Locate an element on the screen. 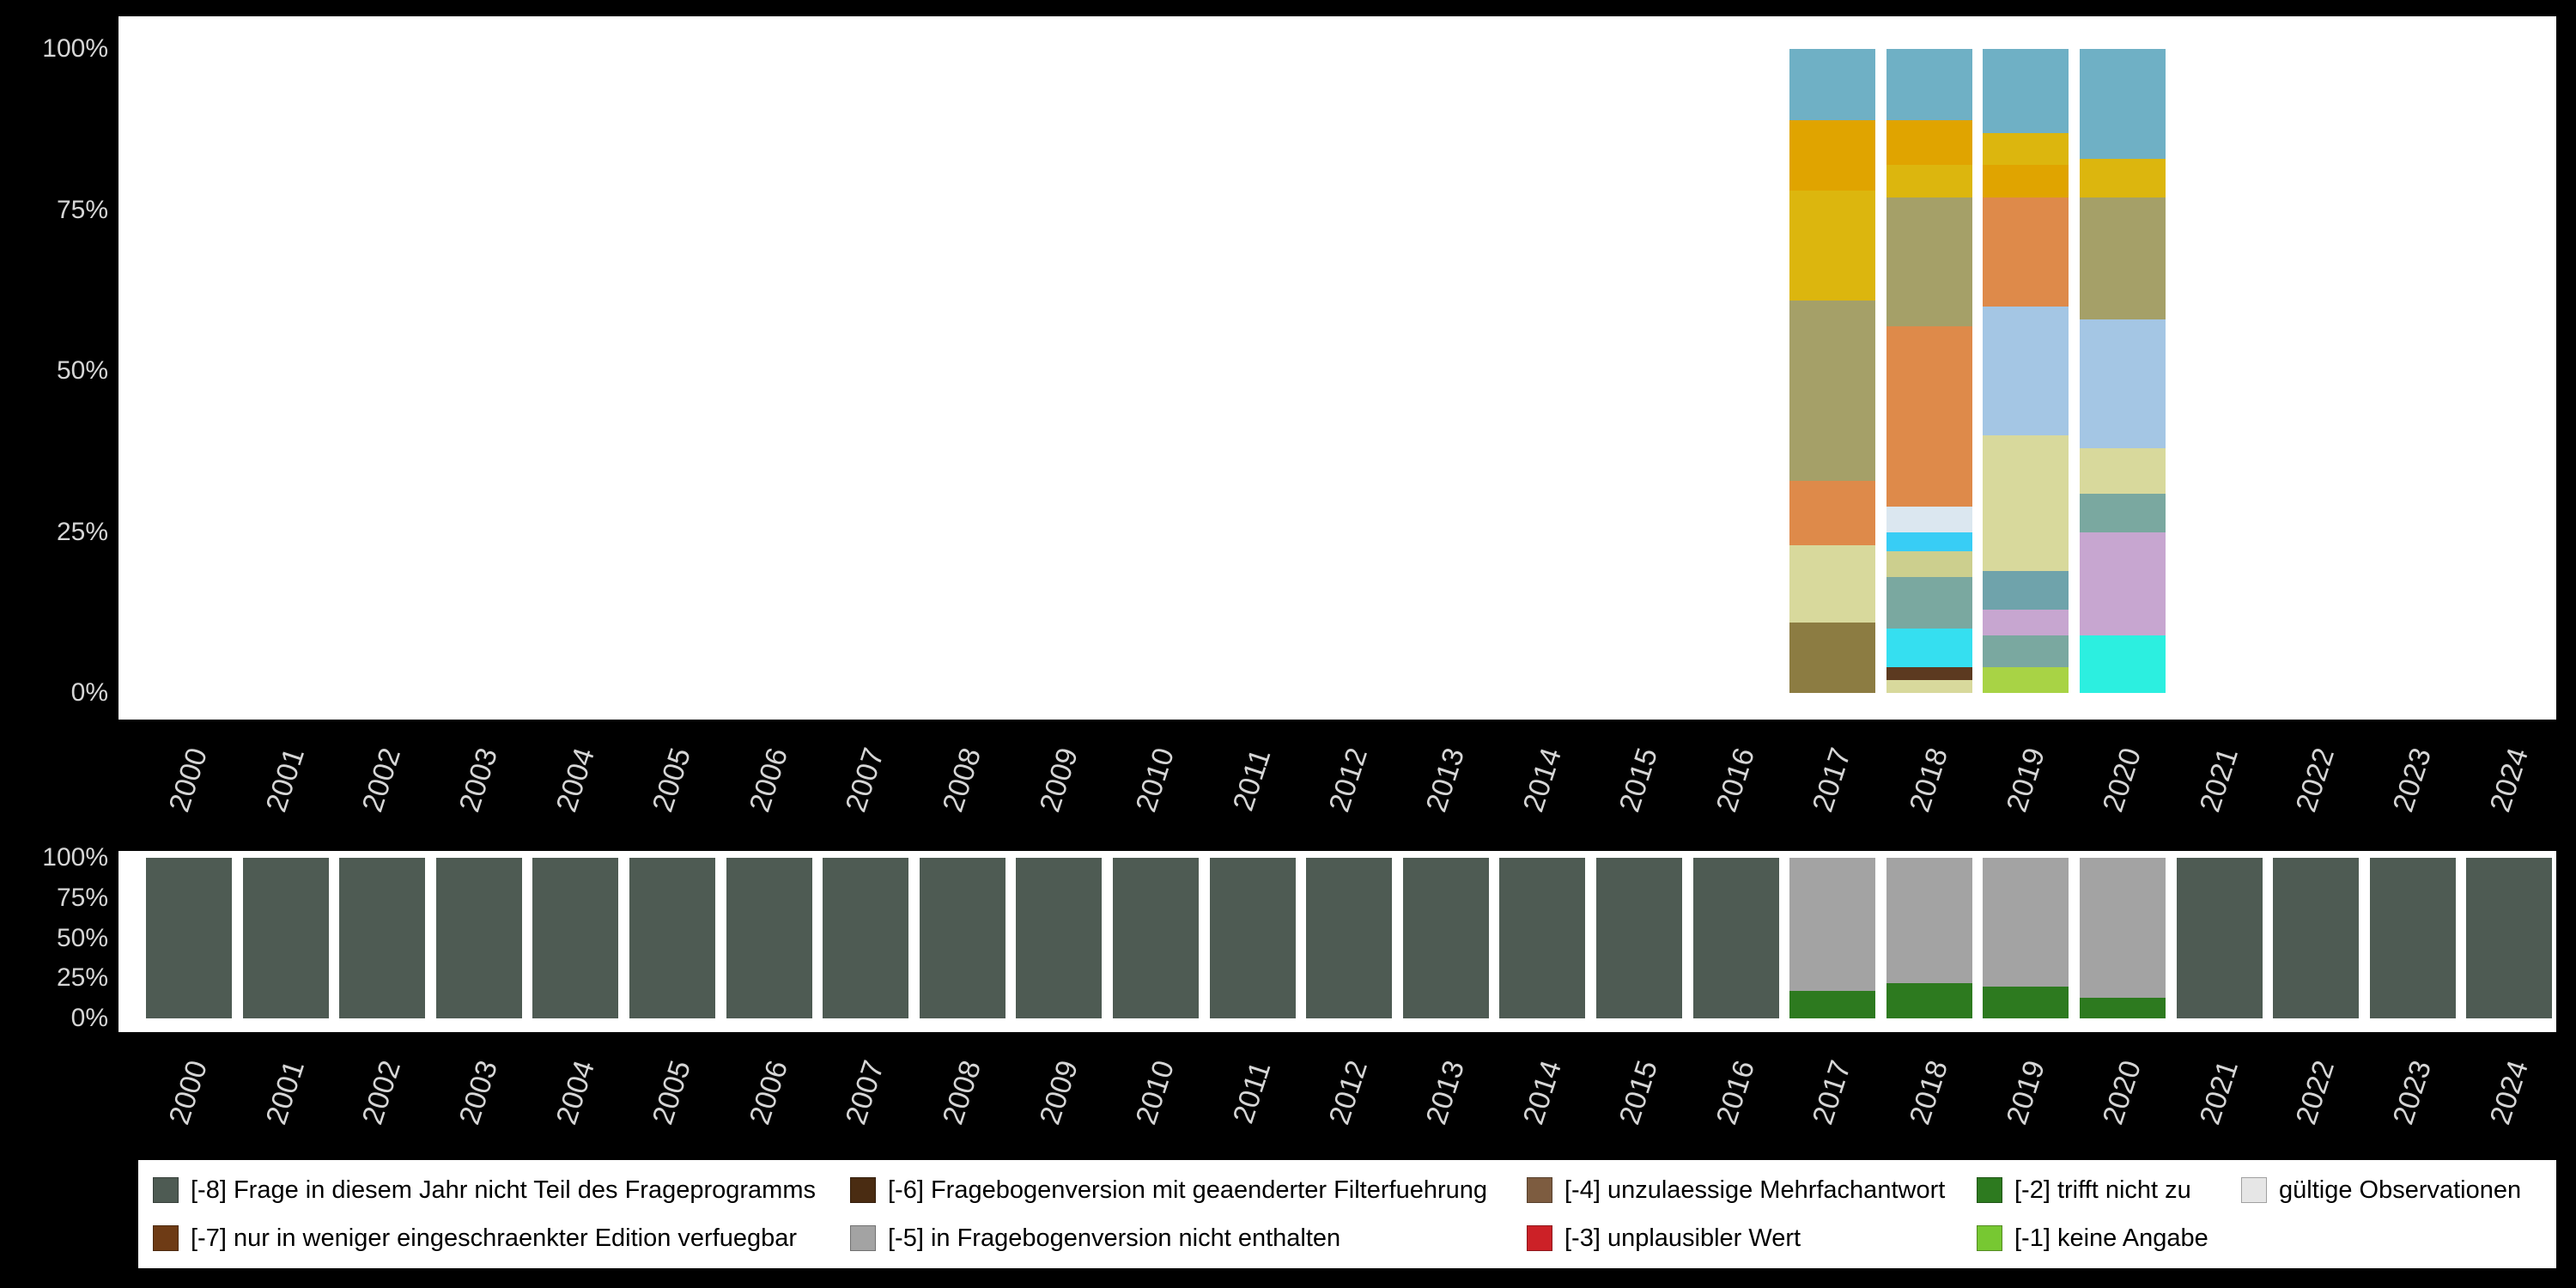 Image resolution: width=2576 pixels, height=1288 pixels. stacked-bar-2006 is located at coordinates (769, 938).